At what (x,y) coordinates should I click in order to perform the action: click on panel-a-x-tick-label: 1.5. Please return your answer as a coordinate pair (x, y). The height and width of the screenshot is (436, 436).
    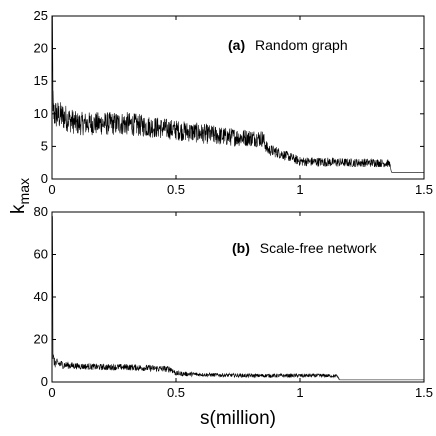
    Looking at the image, I should click on (424, 189).